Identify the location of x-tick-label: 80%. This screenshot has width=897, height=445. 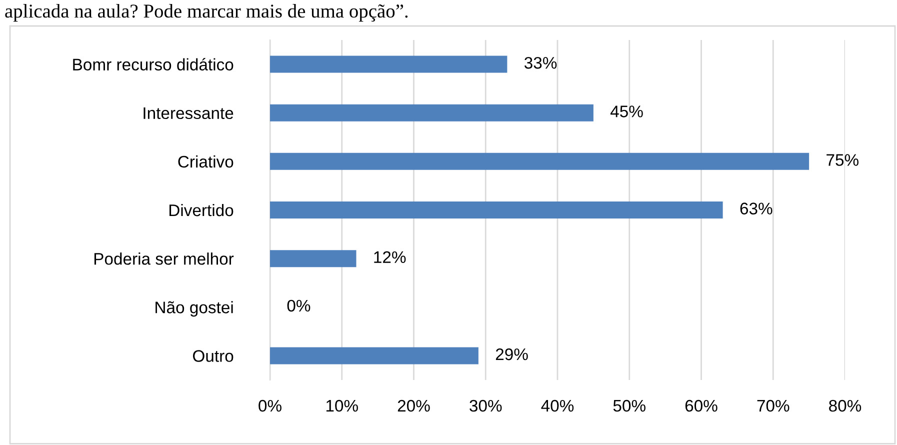
(845, 406).